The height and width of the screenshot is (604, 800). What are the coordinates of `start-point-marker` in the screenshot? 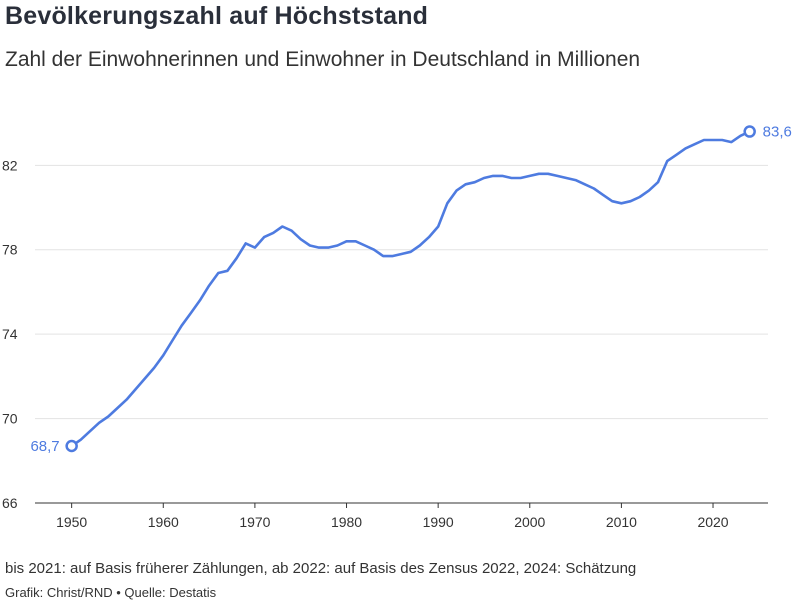 It's located at (71, 446).